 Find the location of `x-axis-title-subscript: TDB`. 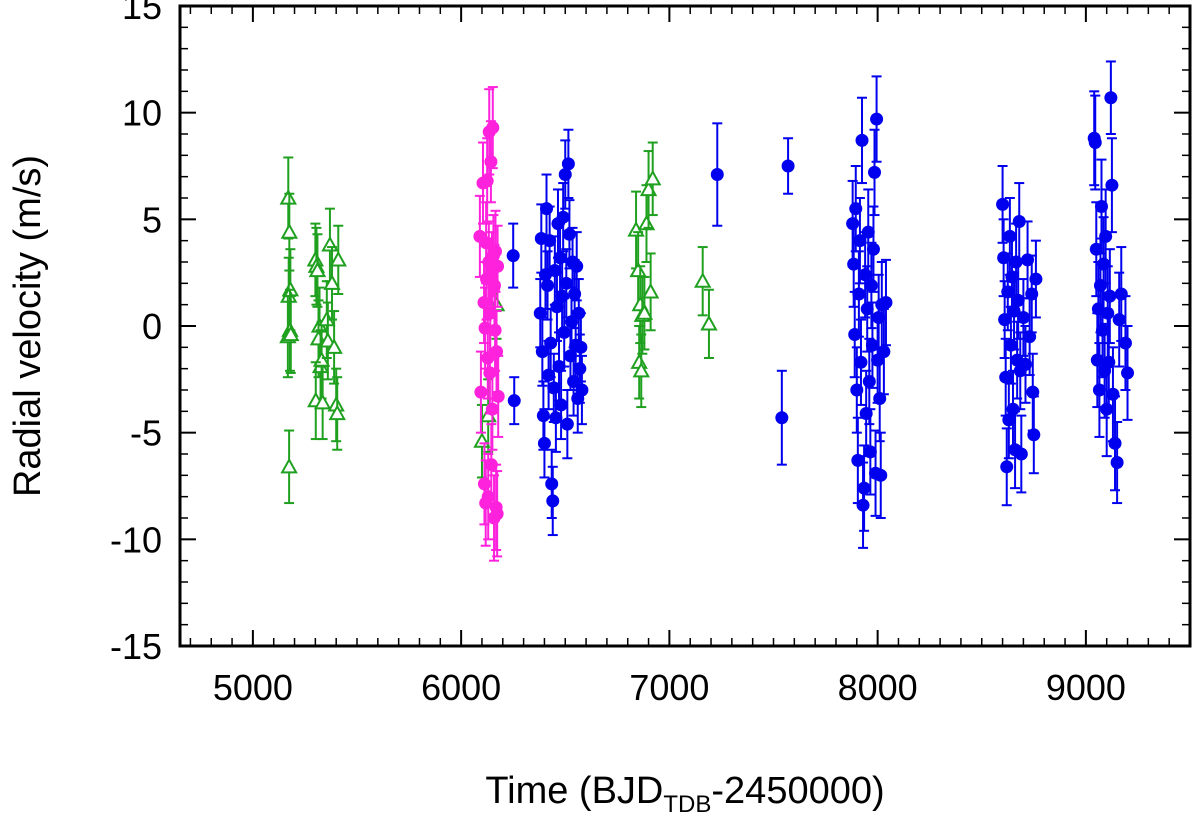

x-axis-title-subscript: TDB is located at coordinates (687, 804).